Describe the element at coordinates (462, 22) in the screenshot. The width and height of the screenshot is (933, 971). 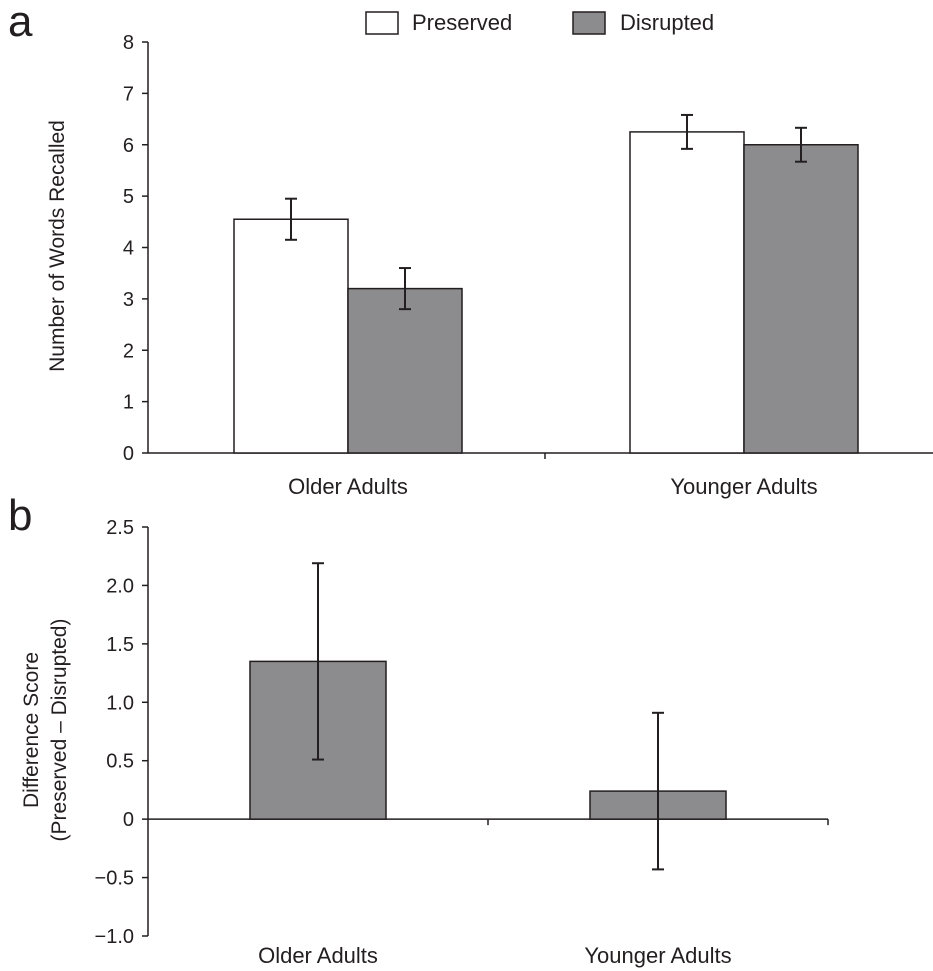
I see `legend-label-preserved: Preserved` at that location.